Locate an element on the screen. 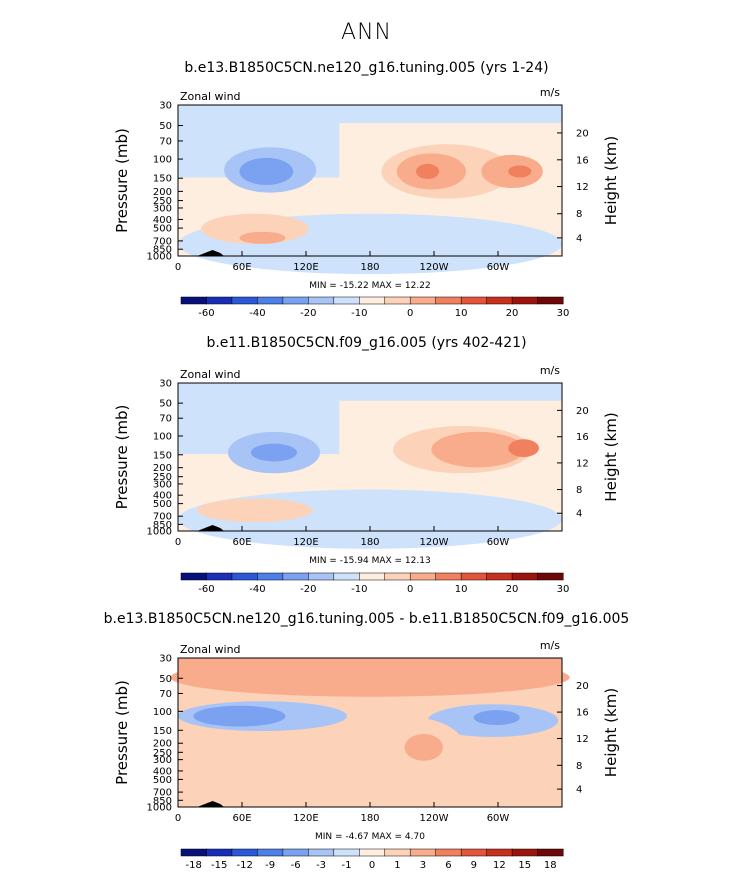 The width and height of the screenshot is (733, 872). colorbar-label: 6 is located at coordinates (448, 865).